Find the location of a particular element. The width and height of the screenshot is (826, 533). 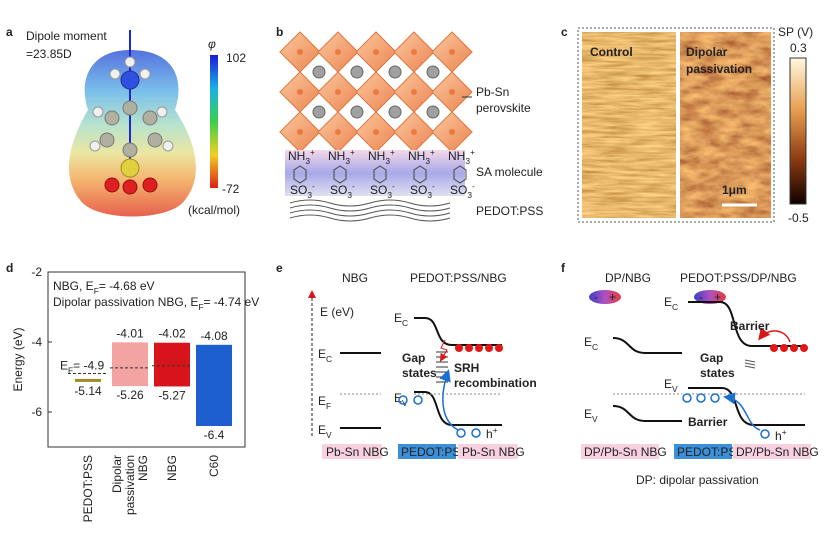

note: NBG, EF= -4.68 eV is located at coordinates (104, 287).